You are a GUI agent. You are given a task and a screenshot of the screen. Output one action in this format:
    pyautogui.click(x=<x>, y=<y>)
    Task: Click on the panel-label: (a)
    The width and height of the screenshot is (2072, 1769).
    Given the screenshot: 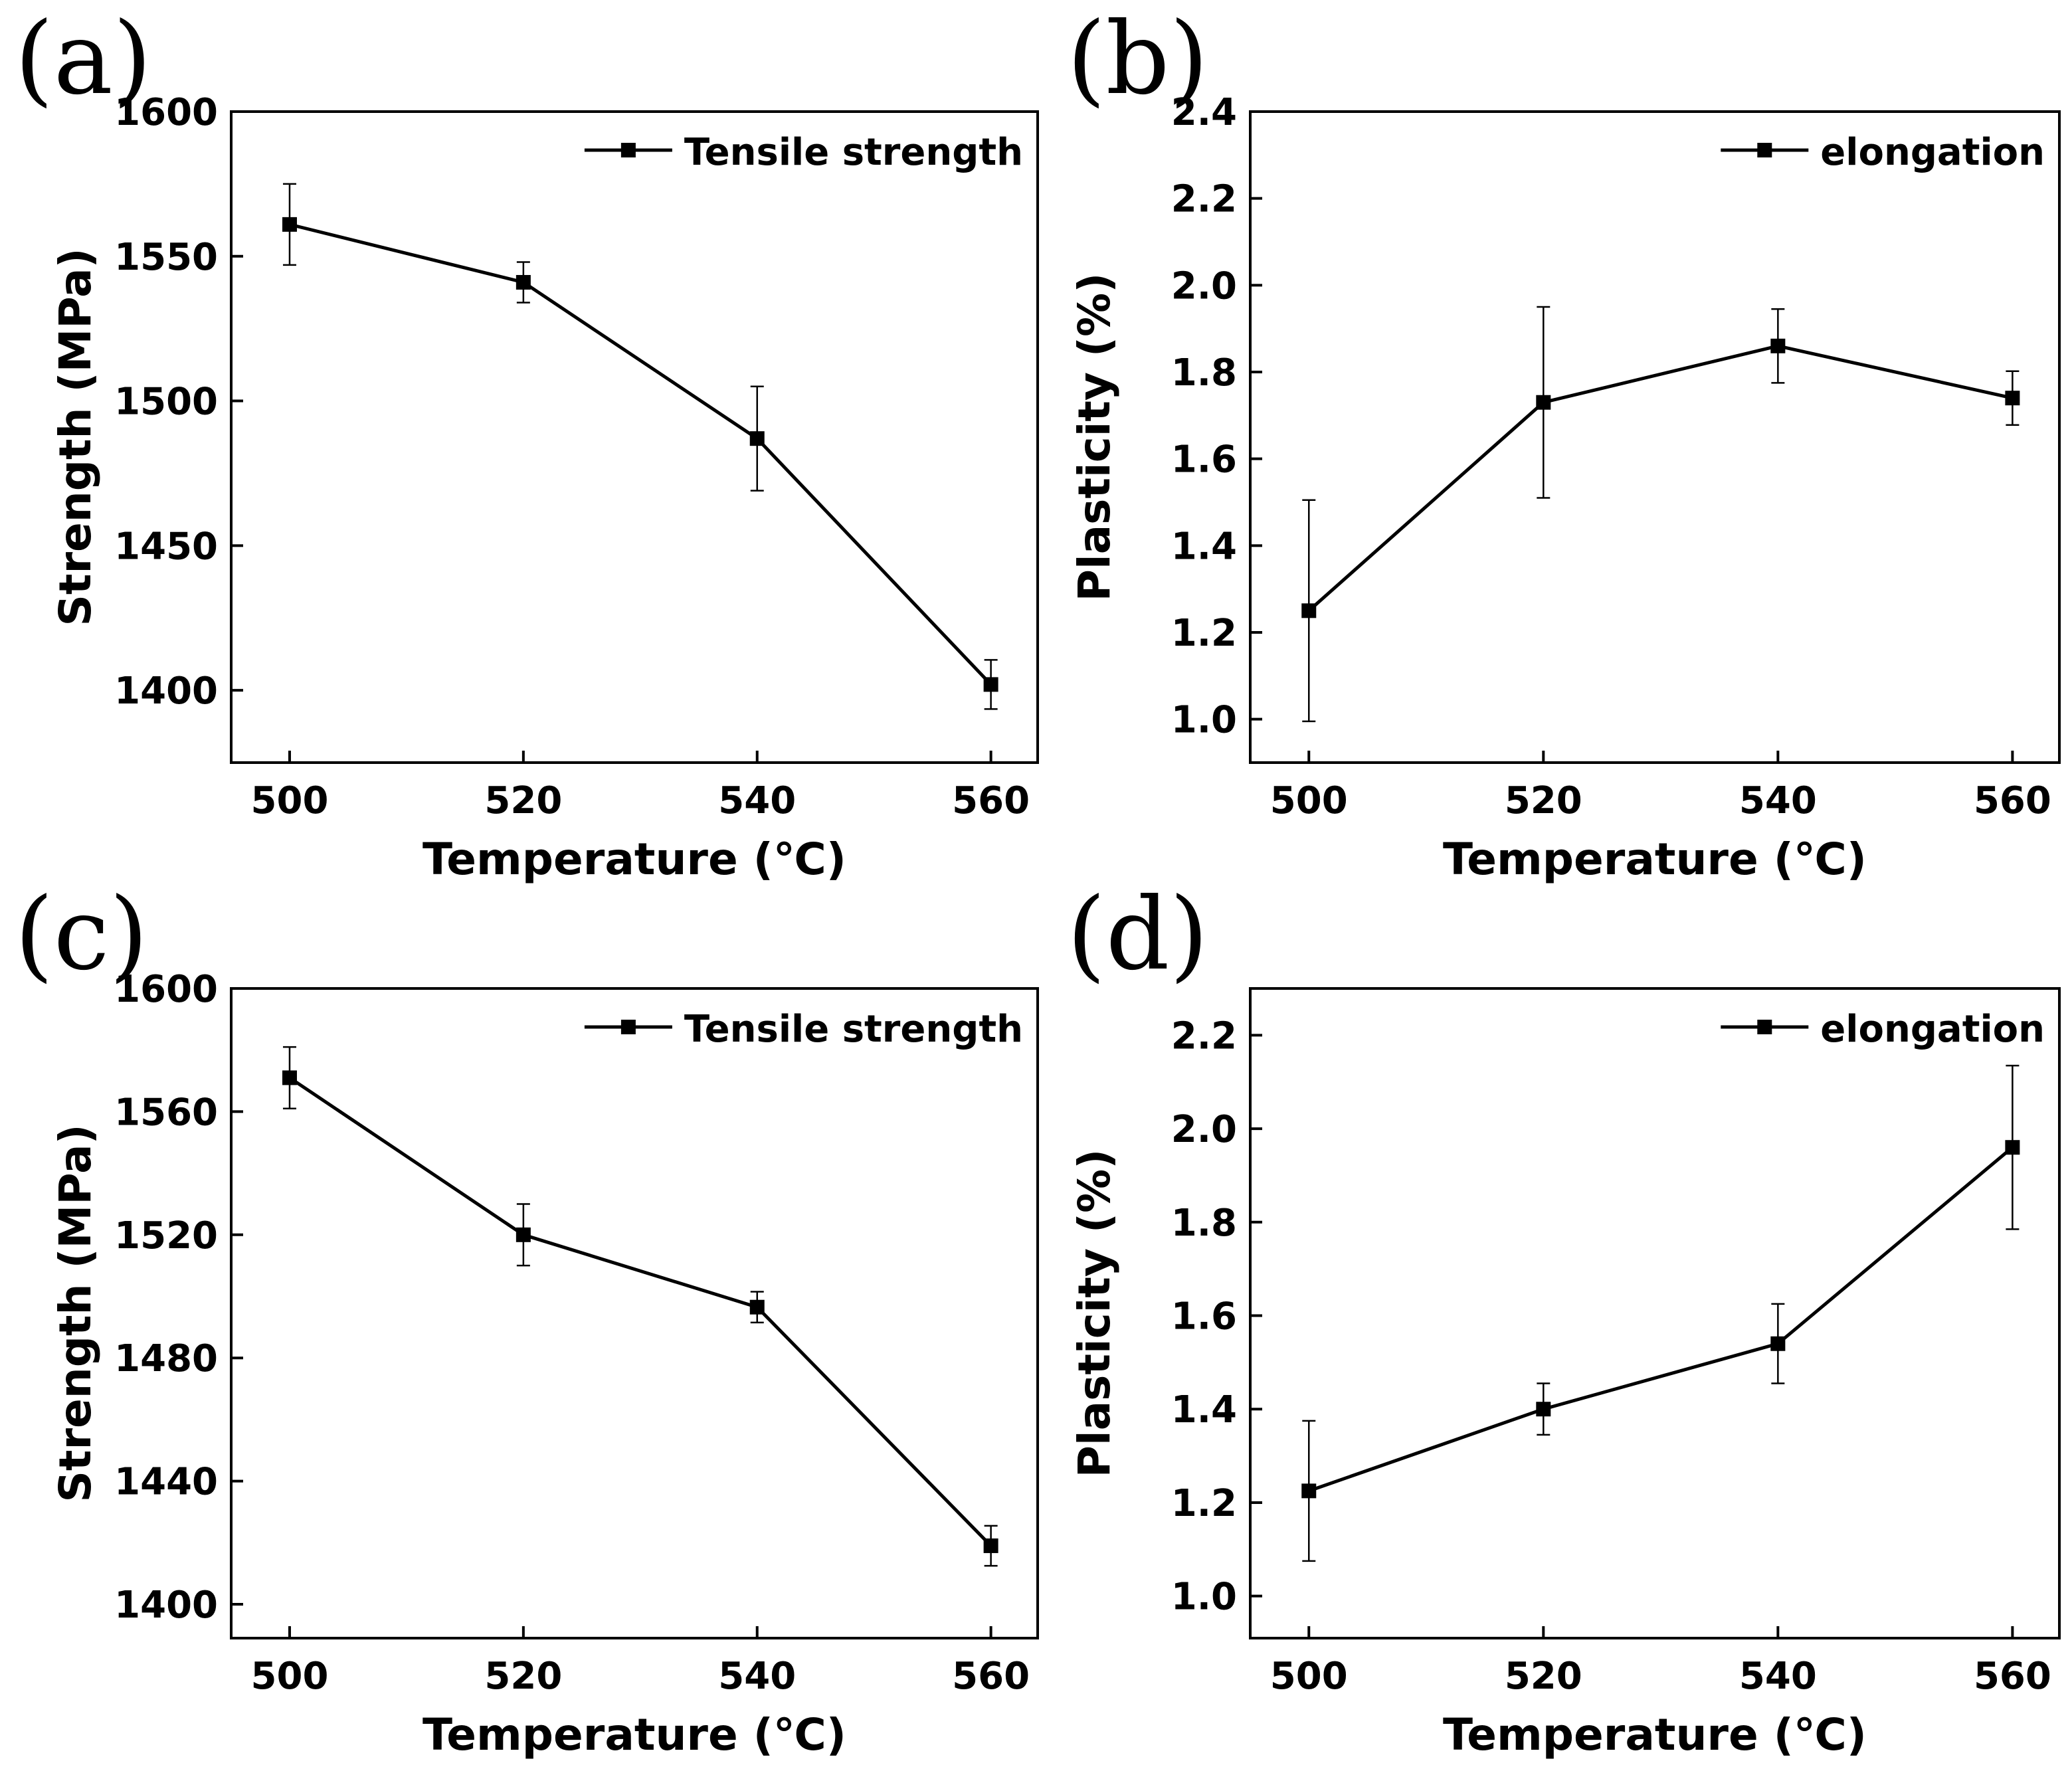 What is the action you would take?
    pyautogui.click(x=83, y=59)
    